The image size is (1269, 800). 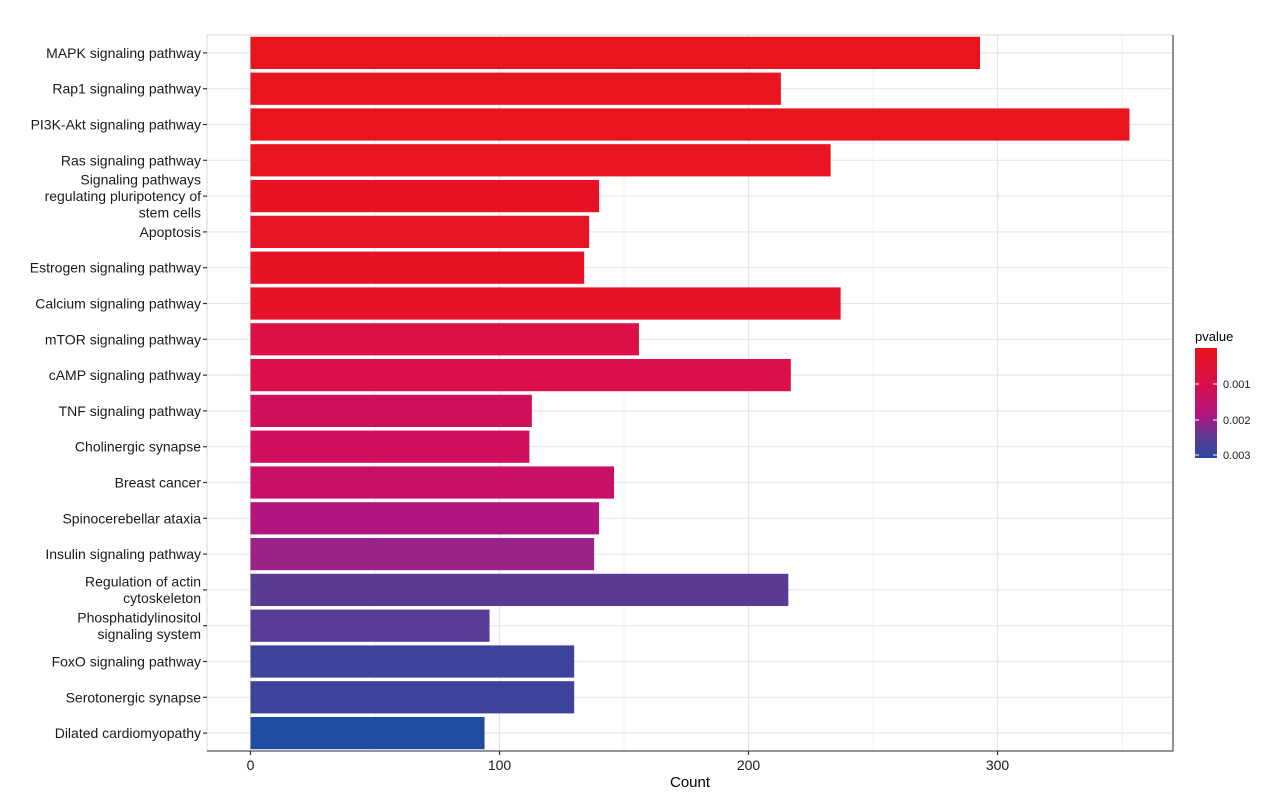 What do you see at coordinates (116, 125) in the screenshot?
I see `y-tick-label: PI3K-Akt signaling pathway` at bounding box center [116, 125].